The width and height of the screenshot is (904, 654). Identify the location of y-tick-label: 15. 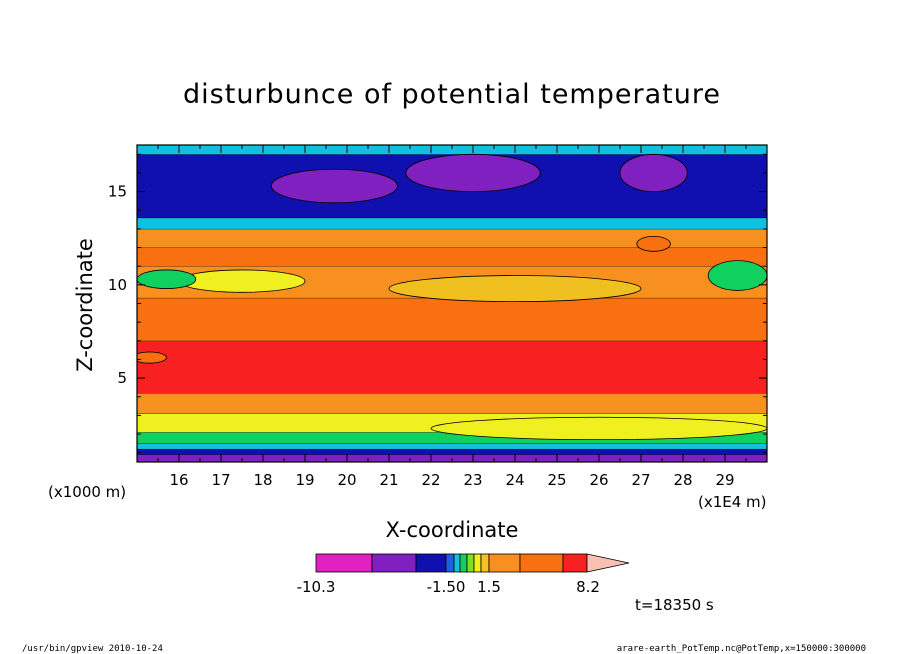
(117, 192).